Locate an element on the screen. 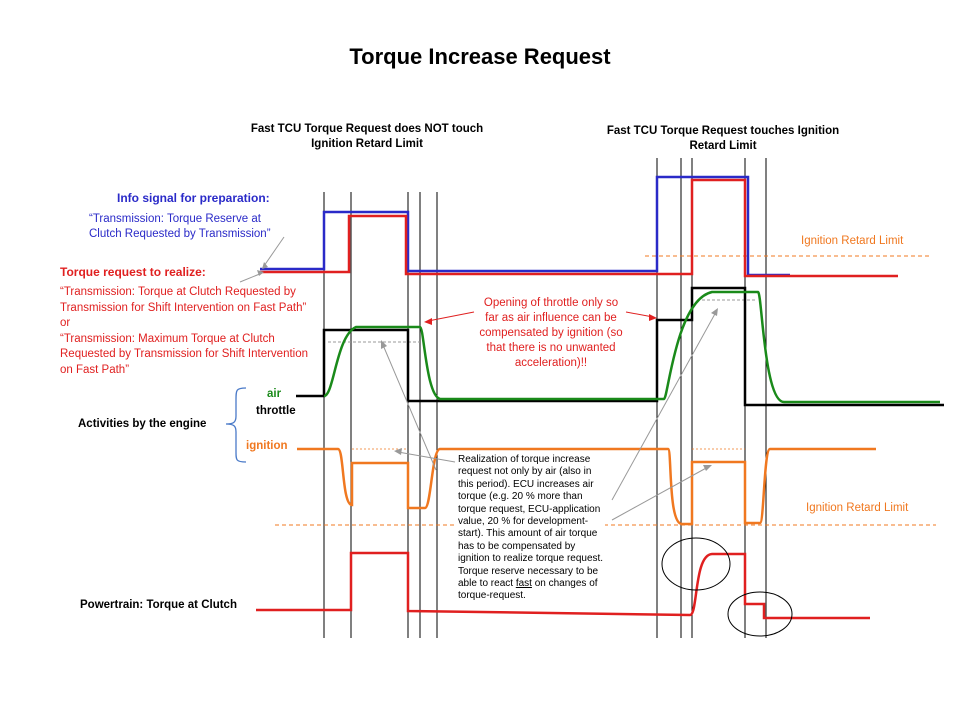  throttle-callout-line-2: far as air influence can be is located at coordinates (551, 318).